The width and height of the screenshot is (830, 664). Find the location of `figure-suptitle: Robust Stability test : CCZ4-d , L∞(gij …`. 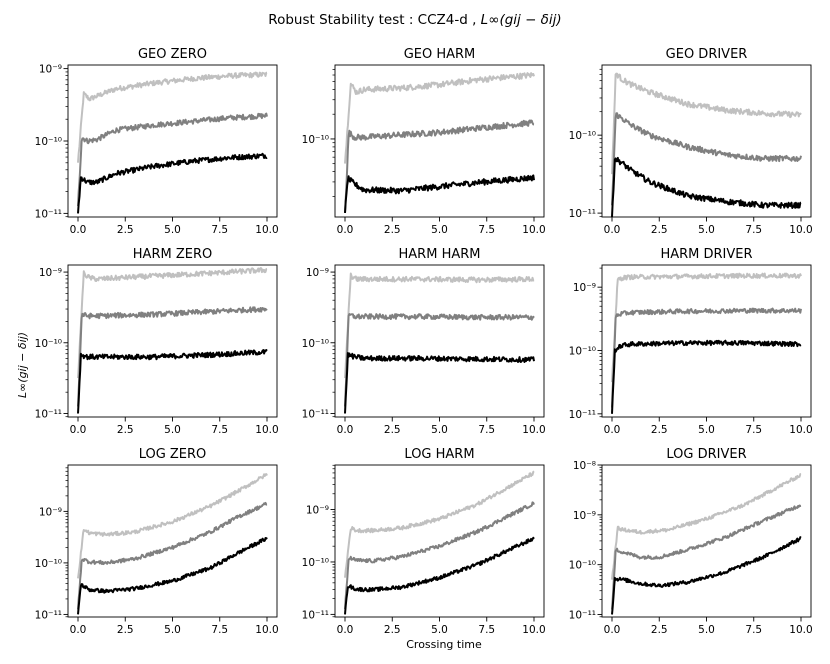

figure-suptitle: Robust Stability test : CCZ4-d , L∞(gij … is located at coordinates (414, 20).